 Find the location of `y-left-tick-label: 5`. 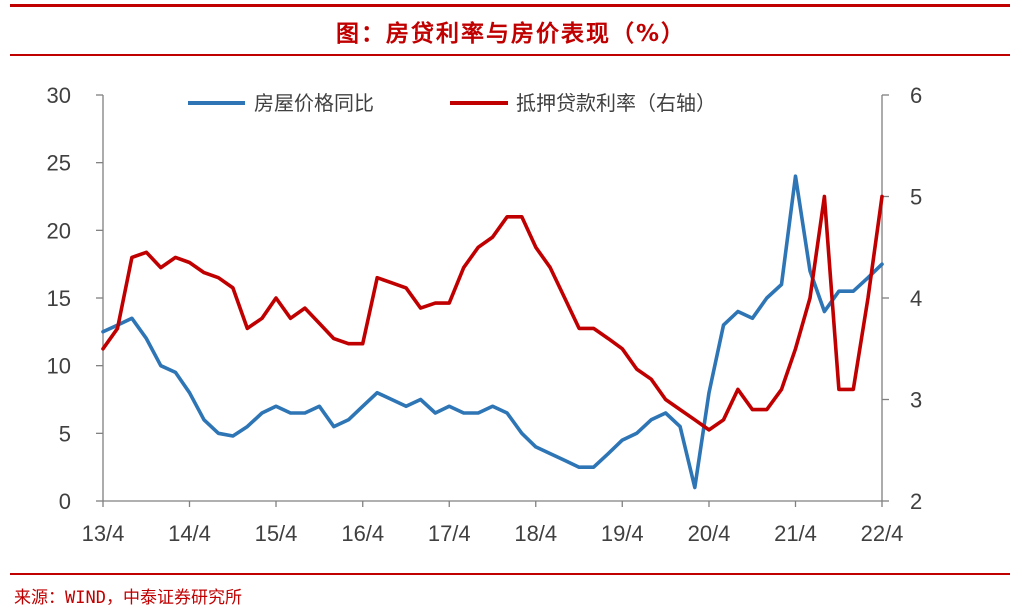

y-left-tick-label: 5 is located at coordinates (65, 433).